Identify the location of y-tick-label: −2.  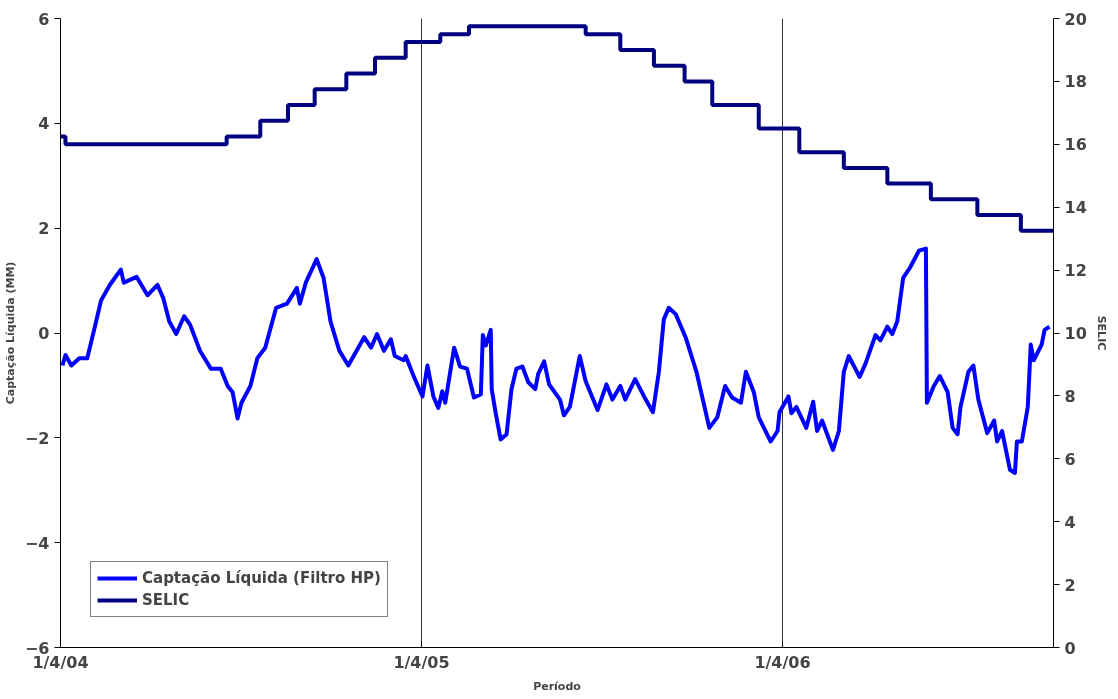
(37, 438).